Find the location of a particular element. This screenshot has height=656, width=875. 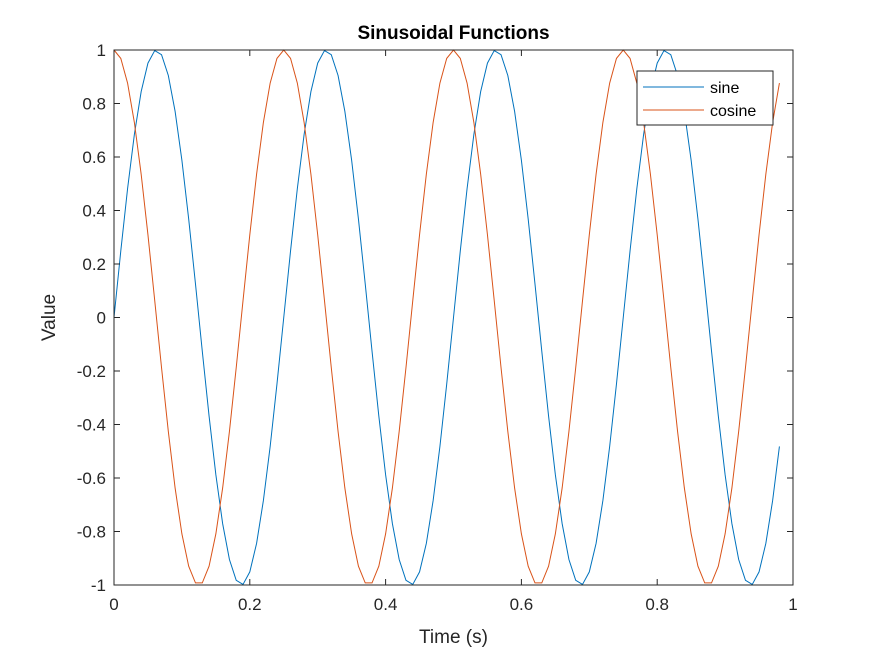

y-tick-label: 0.8 is located at coordinates (94, 104).